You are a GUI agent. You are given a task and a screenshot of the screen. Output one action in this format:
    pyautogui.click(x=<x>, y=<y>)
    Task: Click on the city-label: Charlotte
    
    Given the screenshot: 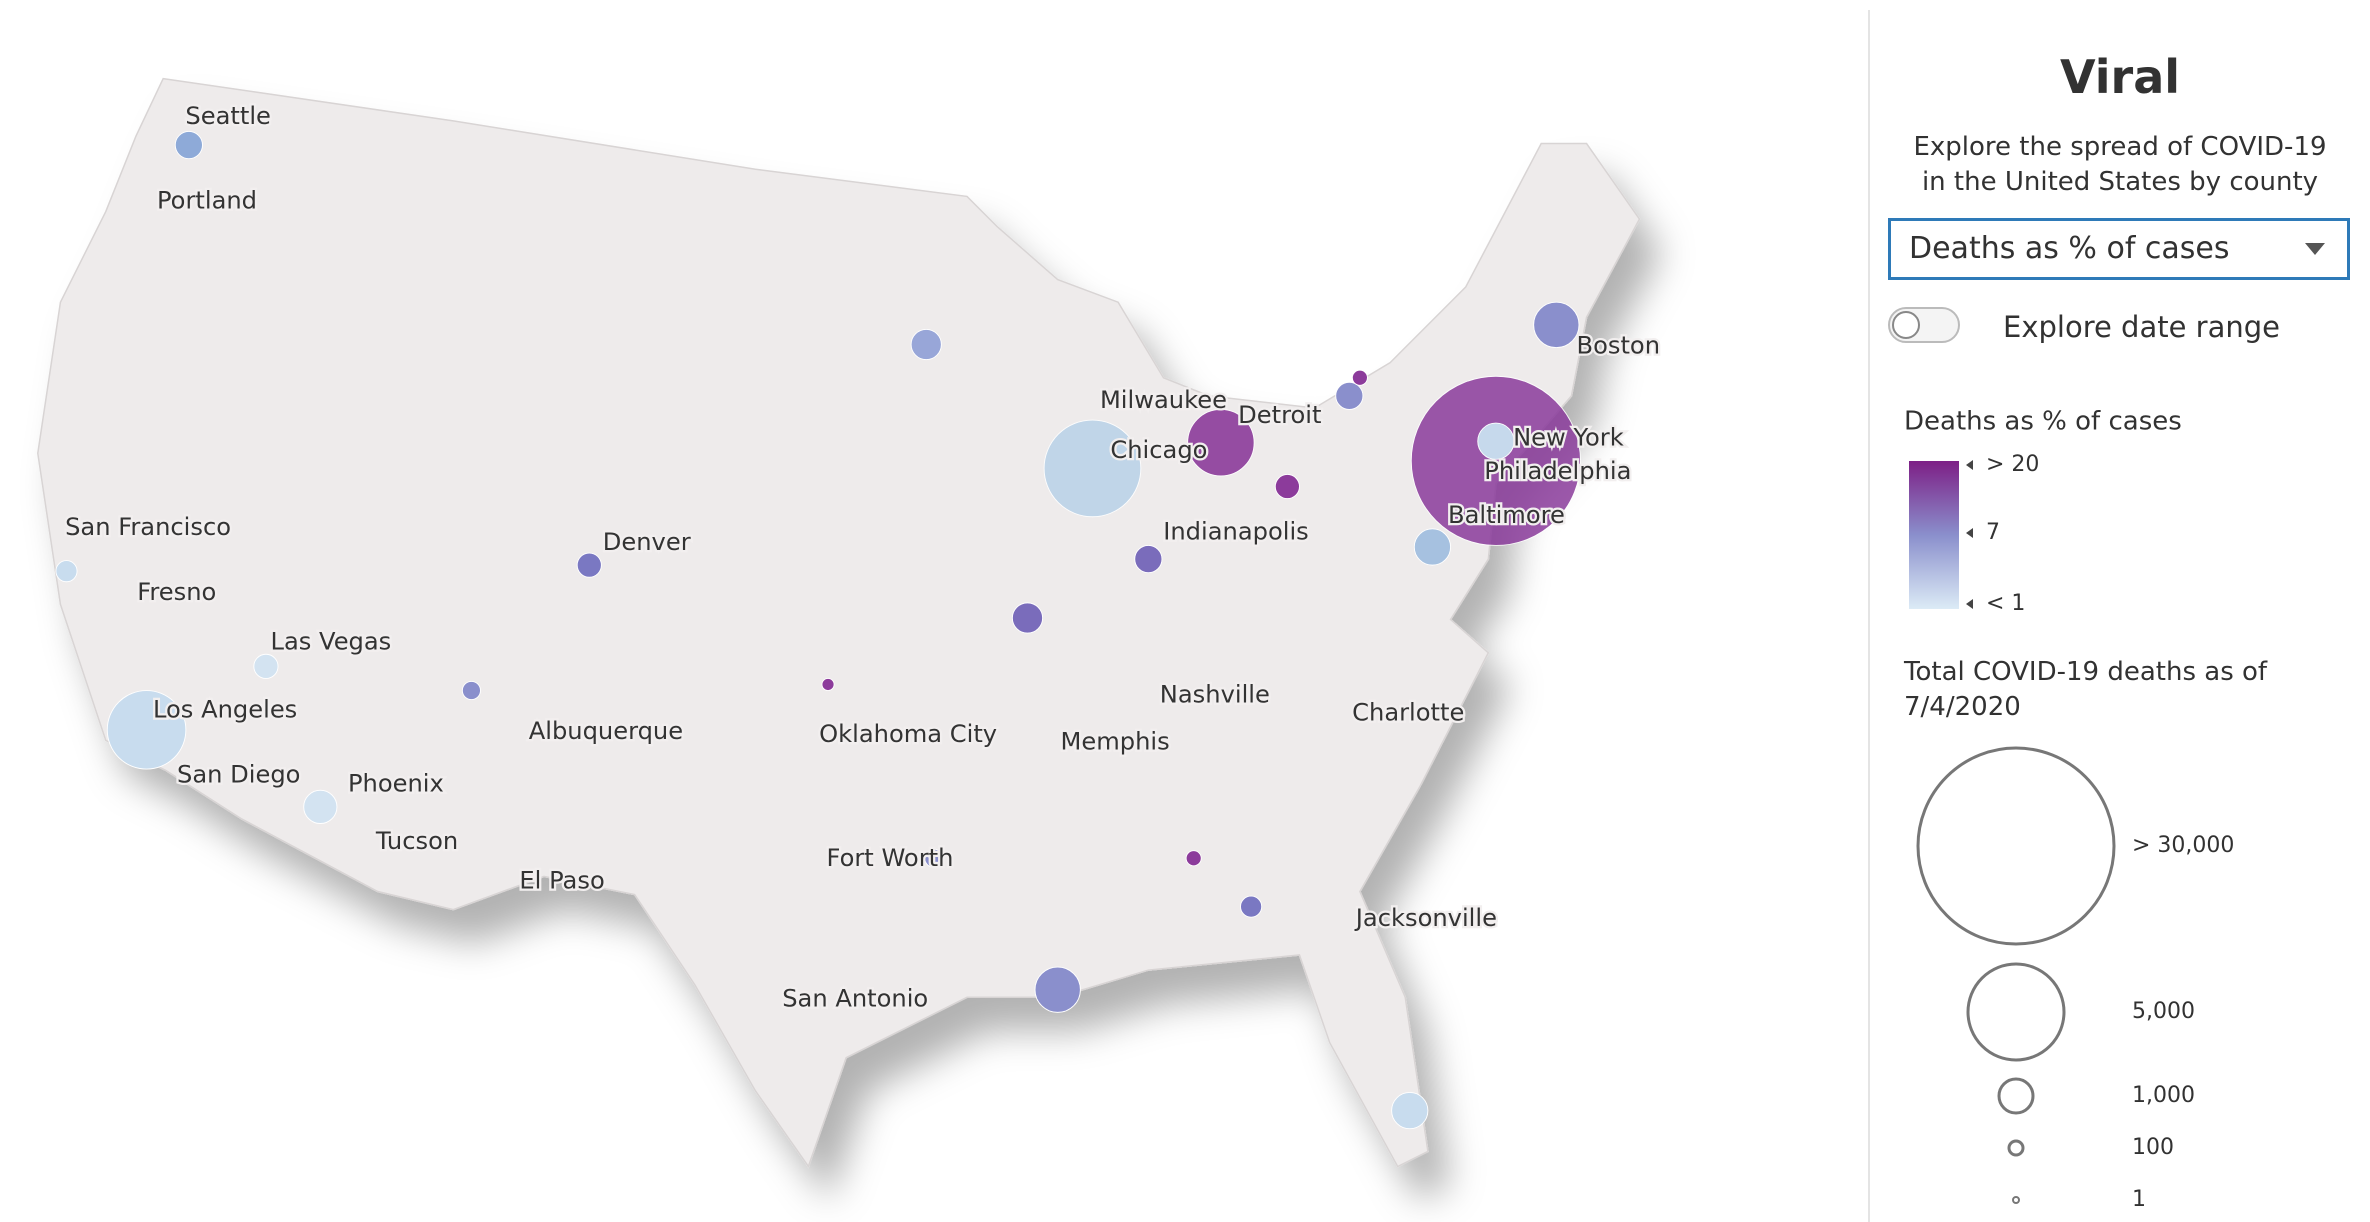 What is the action you would take?
    pyautogui.click(x=1408, y=713)
    